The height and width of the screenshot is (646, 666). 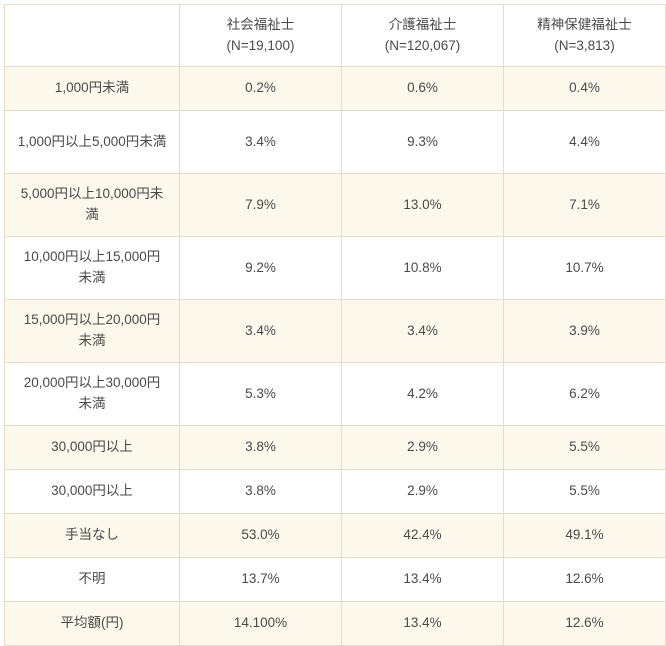 I want to click on table-cell: 13.0%, so click(x=422, y=205).